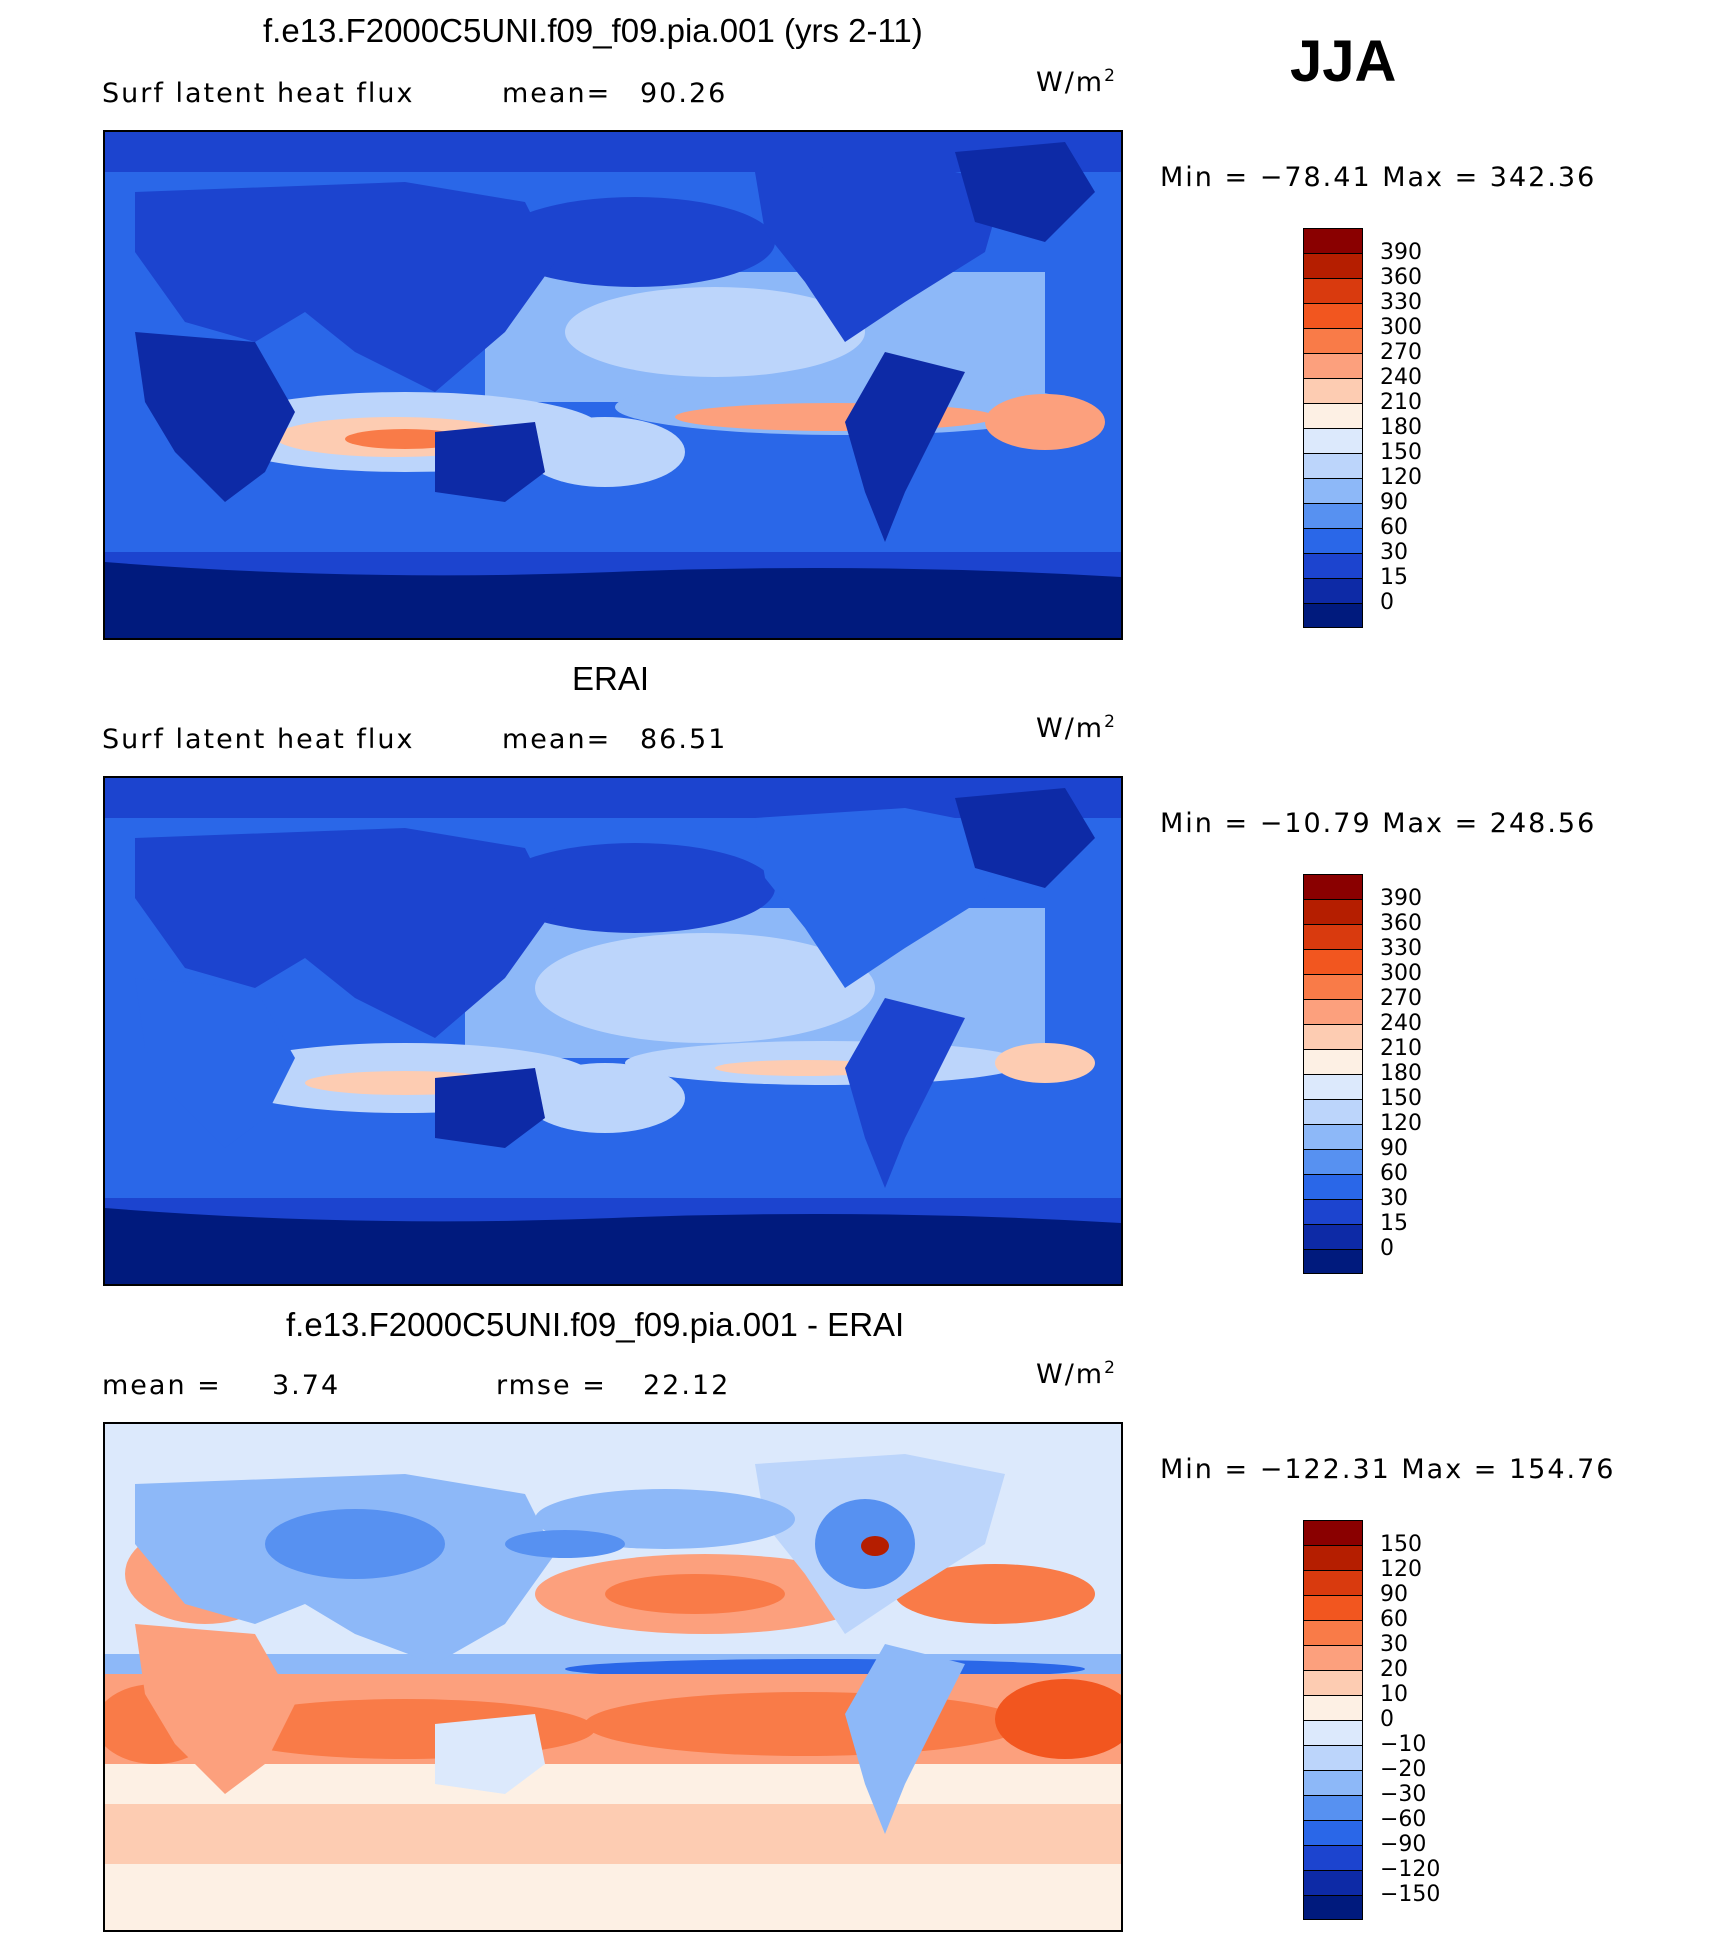 This screenshot has width=1710, height=1952. Describe the element at coordinates (1410, 1869) in the screenshot. I see `colorbar-tick-label: −120` at that location.